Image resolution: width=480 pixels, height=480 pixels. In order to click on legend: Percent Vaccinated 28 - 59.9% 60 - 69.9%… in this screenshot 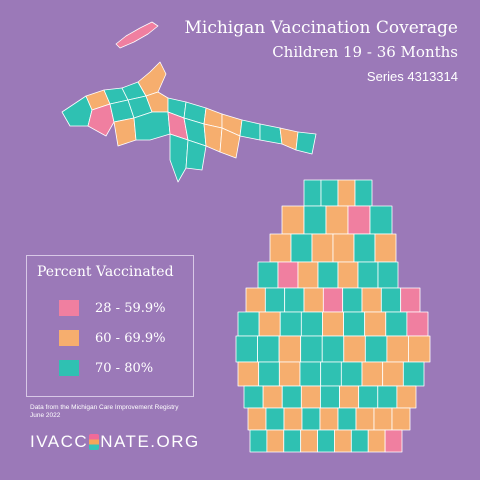, I will do `click(110, 326)`.